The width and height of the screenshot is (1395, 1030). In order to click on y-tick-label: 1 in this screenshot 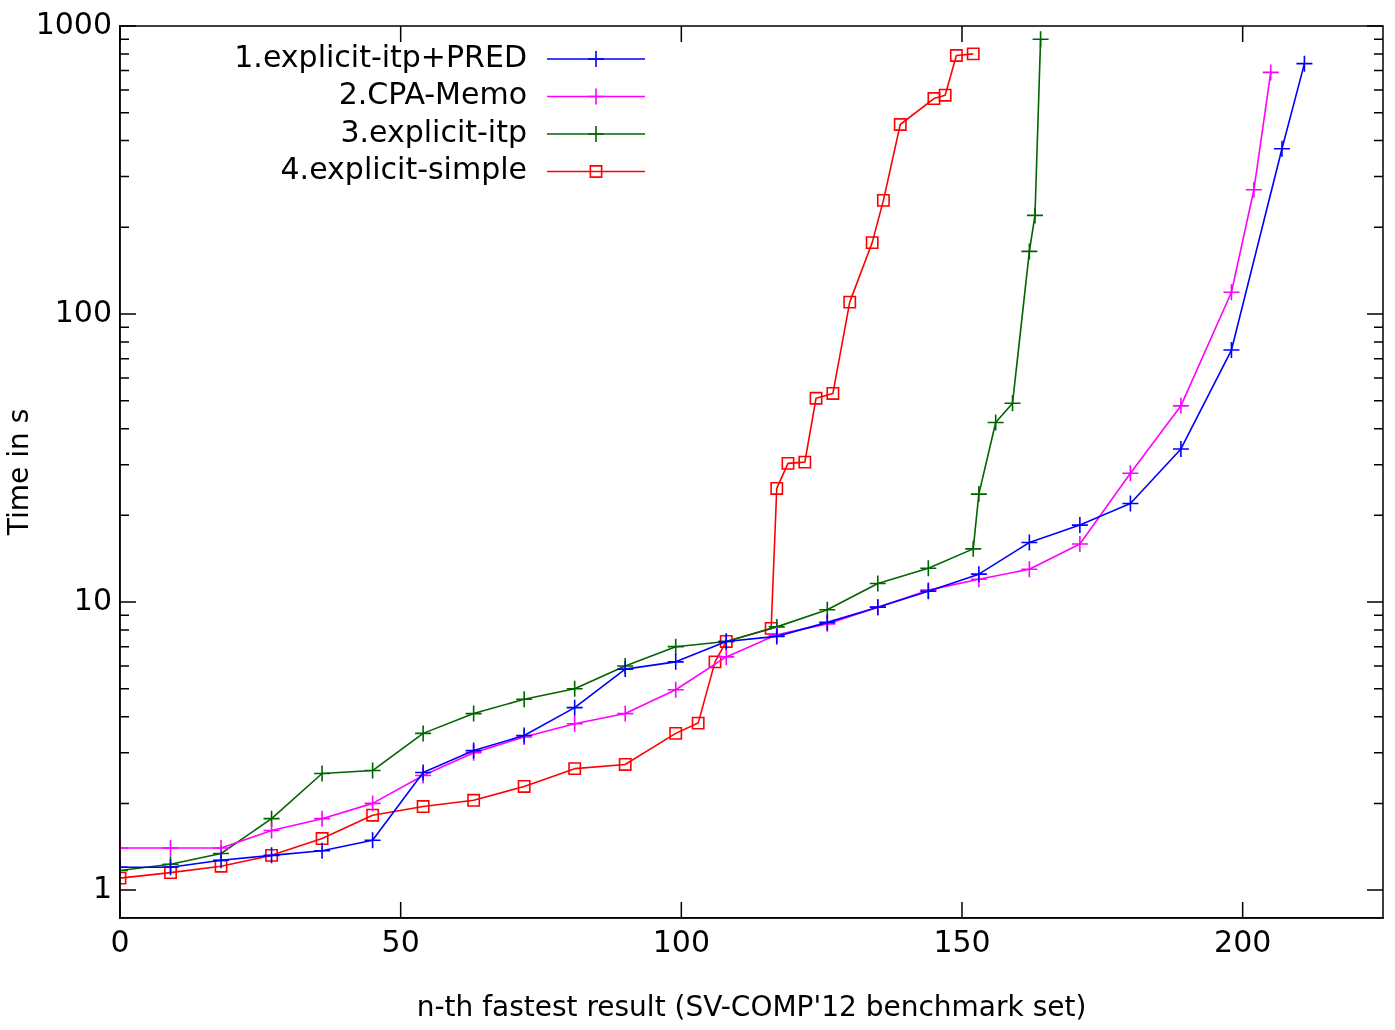, I will do `click(102, 887)`.